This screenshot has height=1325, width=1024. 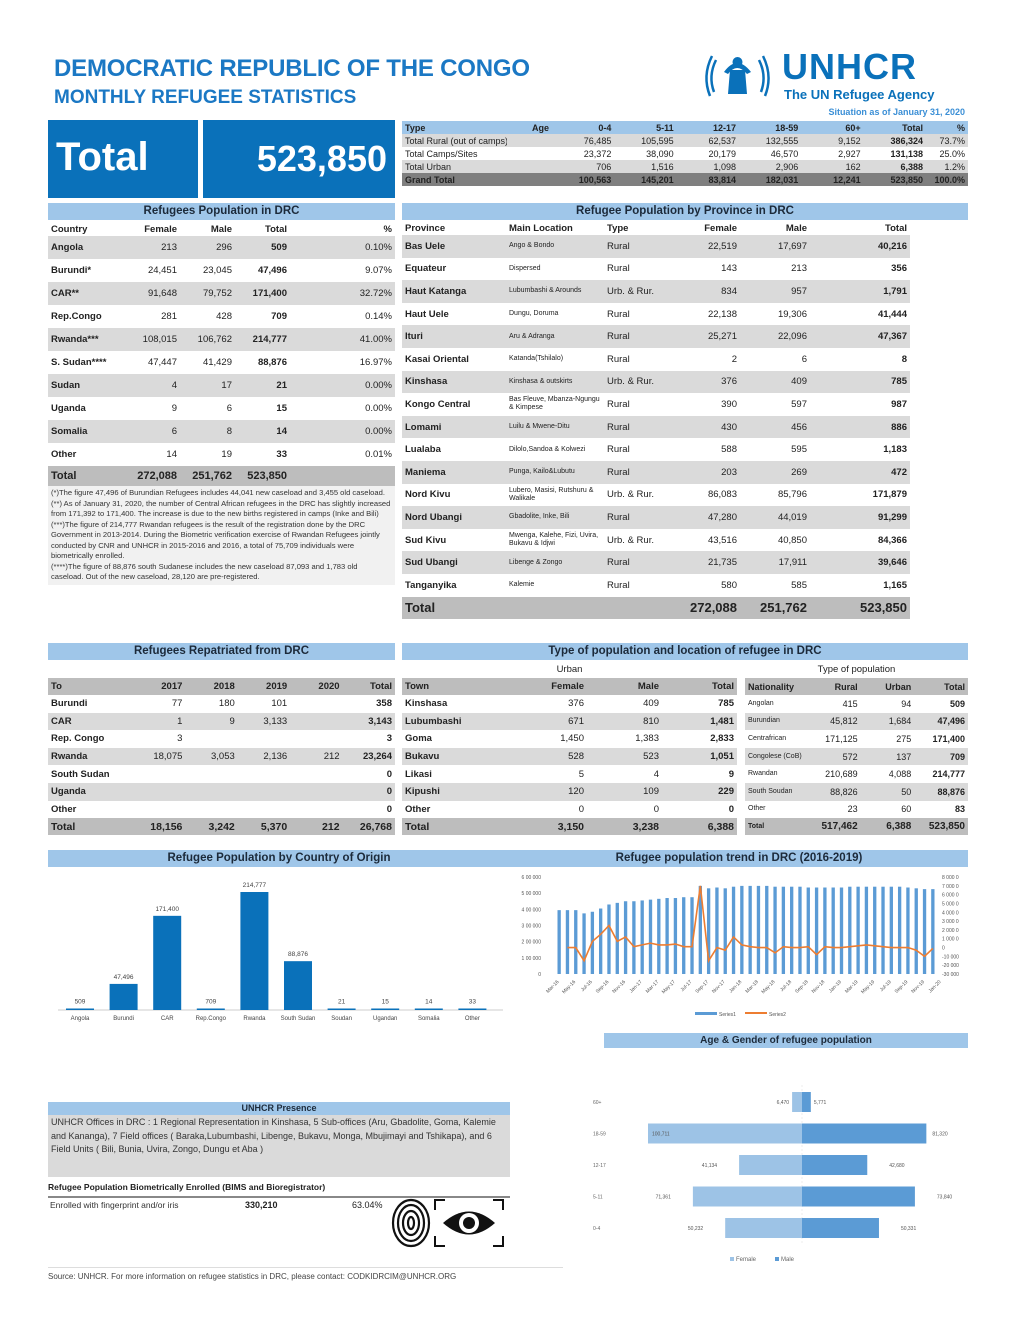 What do you see at coordinates (90, 721) in the screenshot?
I see `cell: CAR` at bounding box center [90, 721].